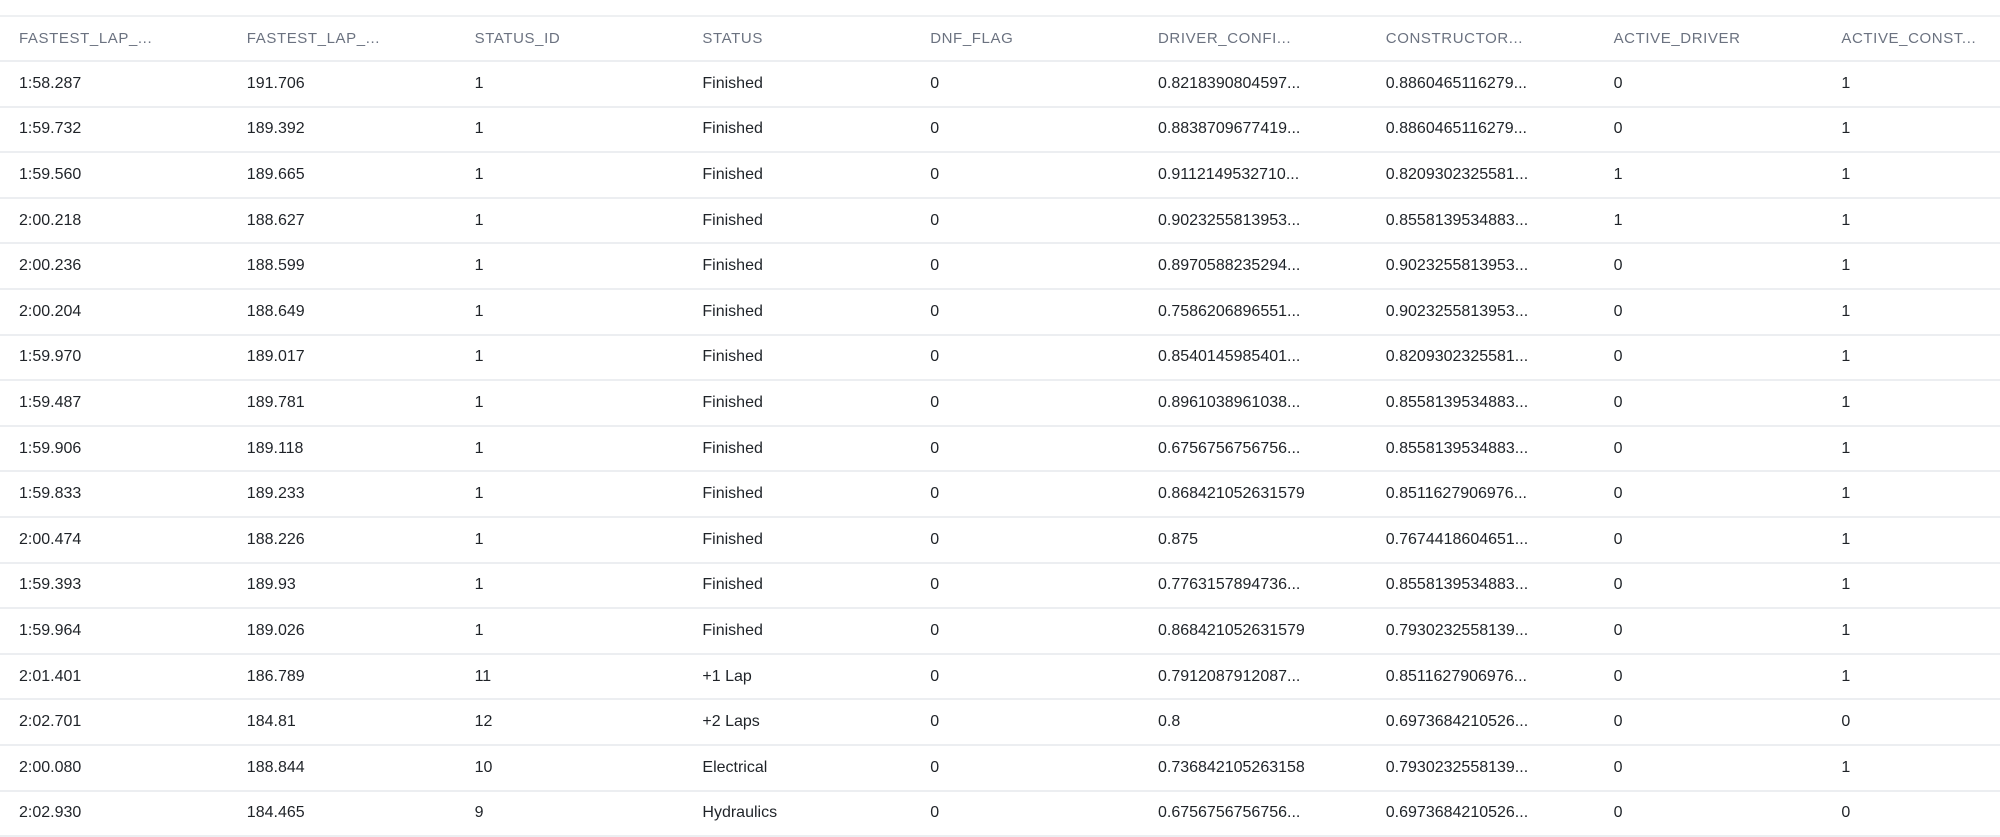  Describe the element at coordinates (570, 38) in the screenshot. I see `column-header: STATUS_ID` at that location.